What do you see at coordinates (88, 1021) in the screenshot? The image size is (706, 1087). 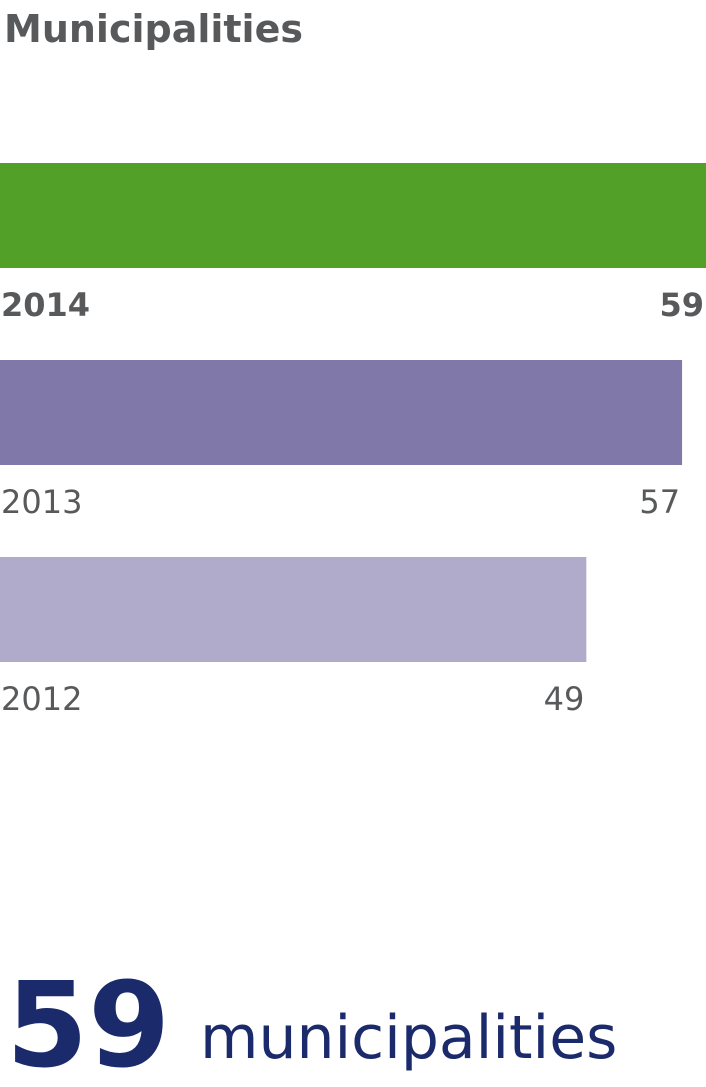 I see `callout-number: 59` at bounding box center [88, 1021].